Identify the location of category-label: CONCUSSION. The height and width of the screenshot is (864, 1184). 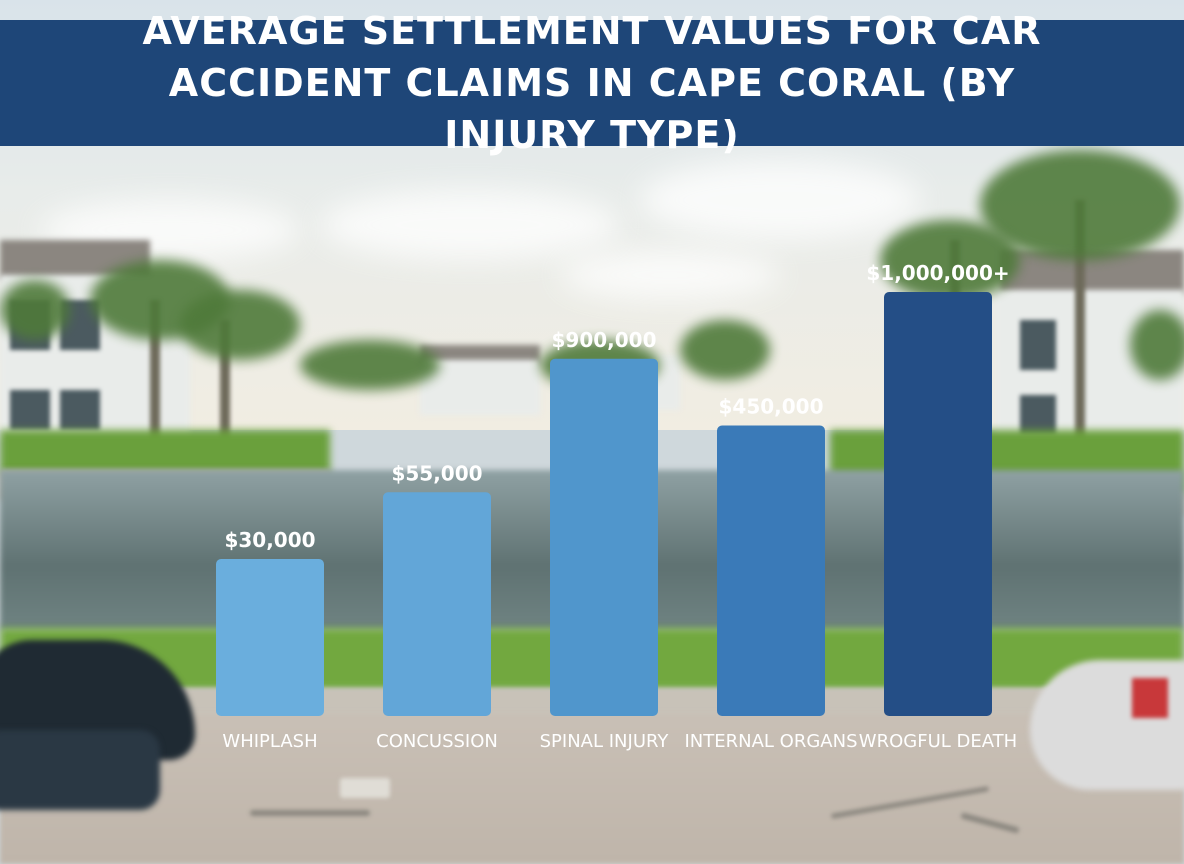
(437, 741).